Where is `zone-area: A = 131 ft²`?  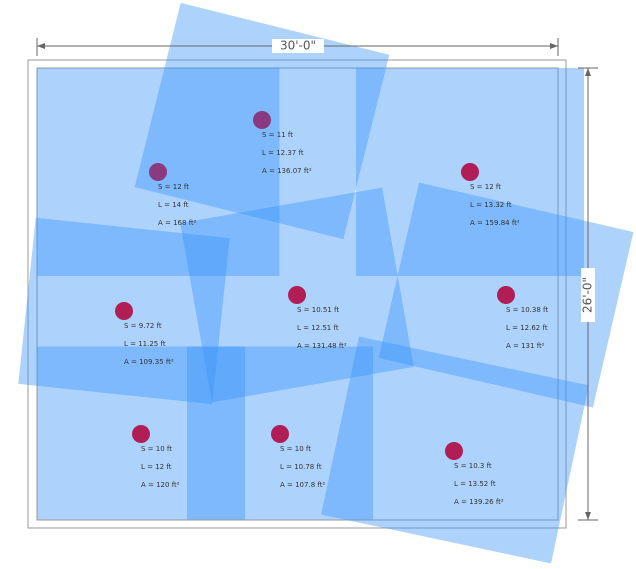 zone-area: A = 131 ft² is located at coordinates (525, 346).